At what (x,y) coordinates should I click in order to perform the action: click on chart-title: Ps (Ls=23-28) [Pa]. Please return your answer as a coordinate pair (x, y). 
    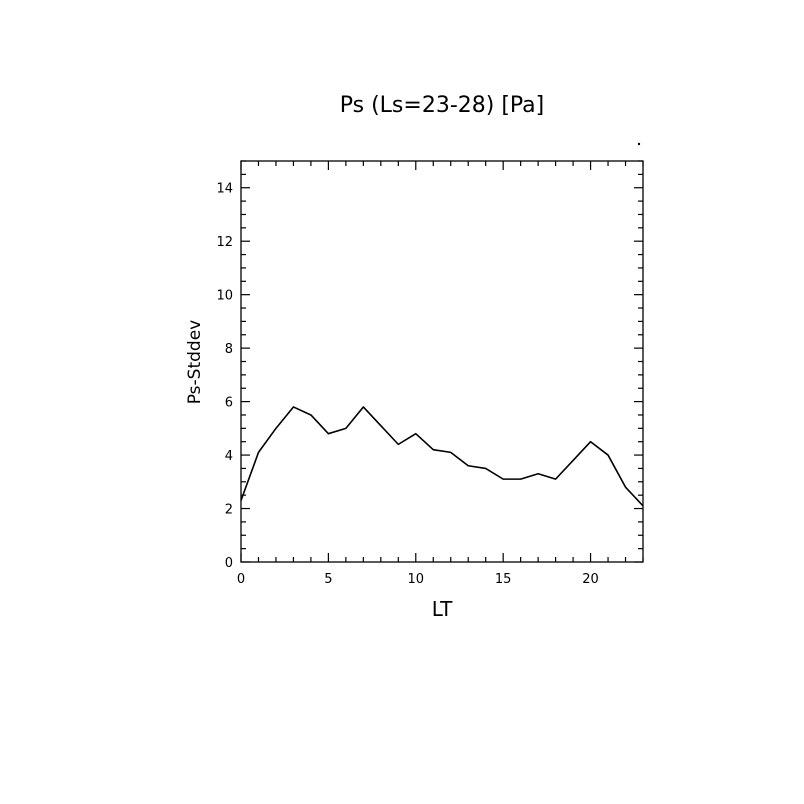
    Looking at the image, I should click on (442, 105).